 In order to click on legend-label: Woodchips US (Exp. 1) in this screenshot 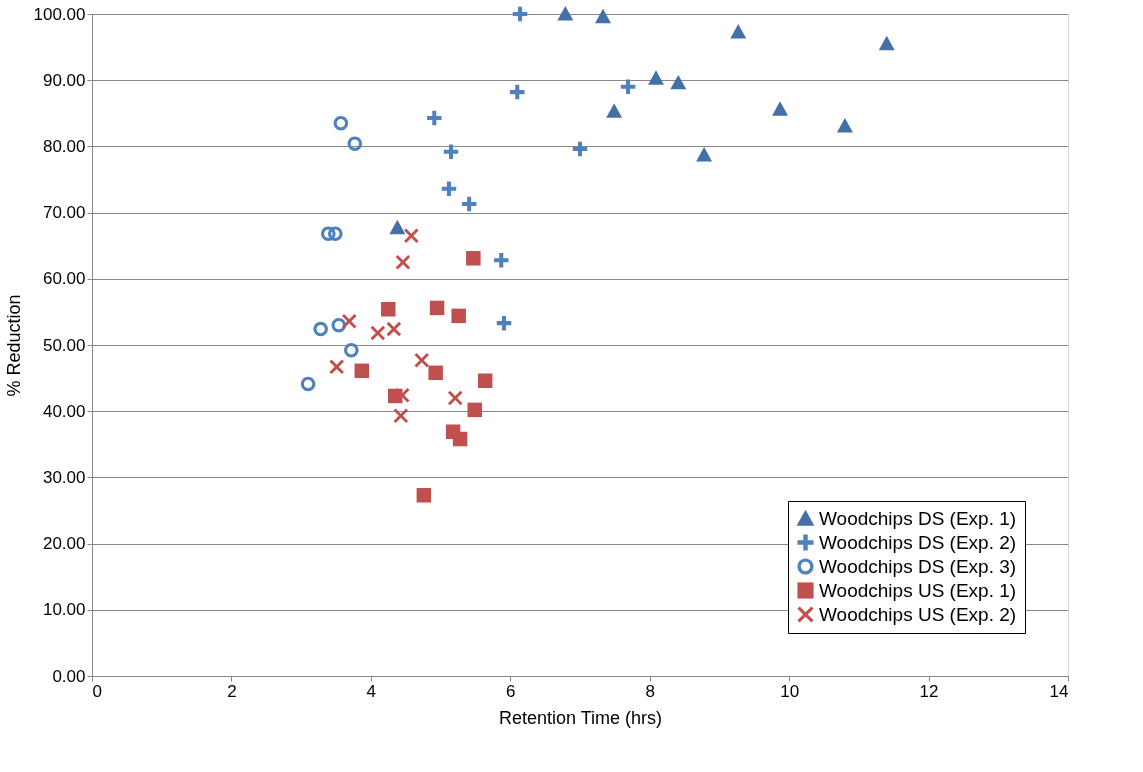, I will do `click(918, 590)`.